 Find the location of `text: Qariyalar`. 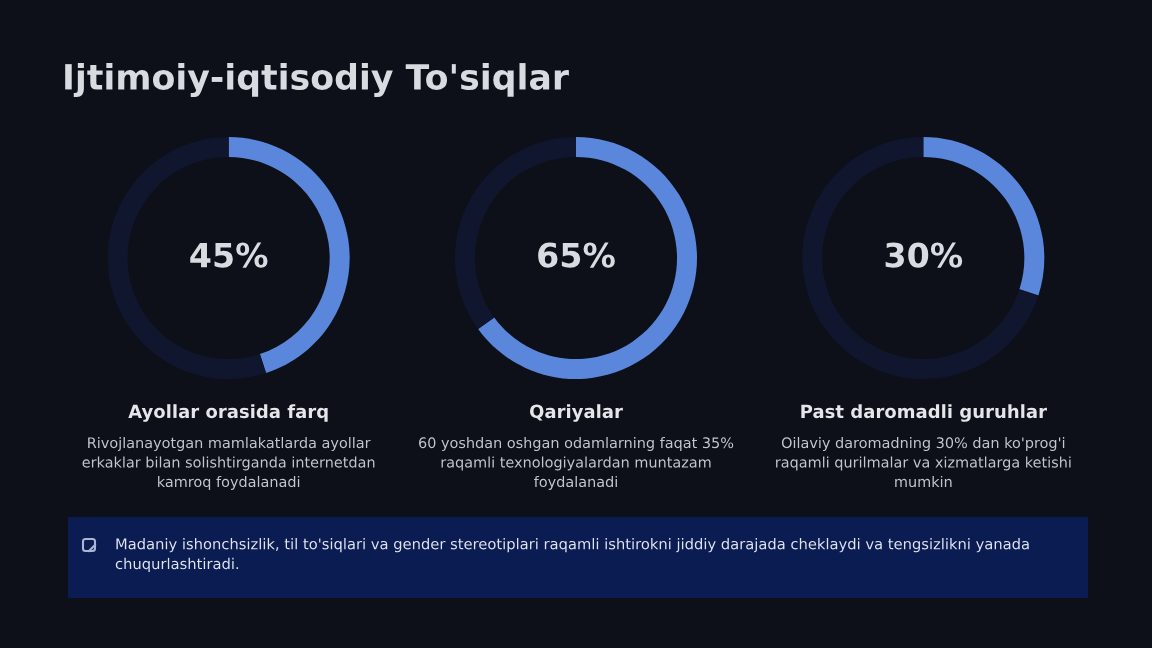

text: Qariyalar is located at coordinates (576, 413).